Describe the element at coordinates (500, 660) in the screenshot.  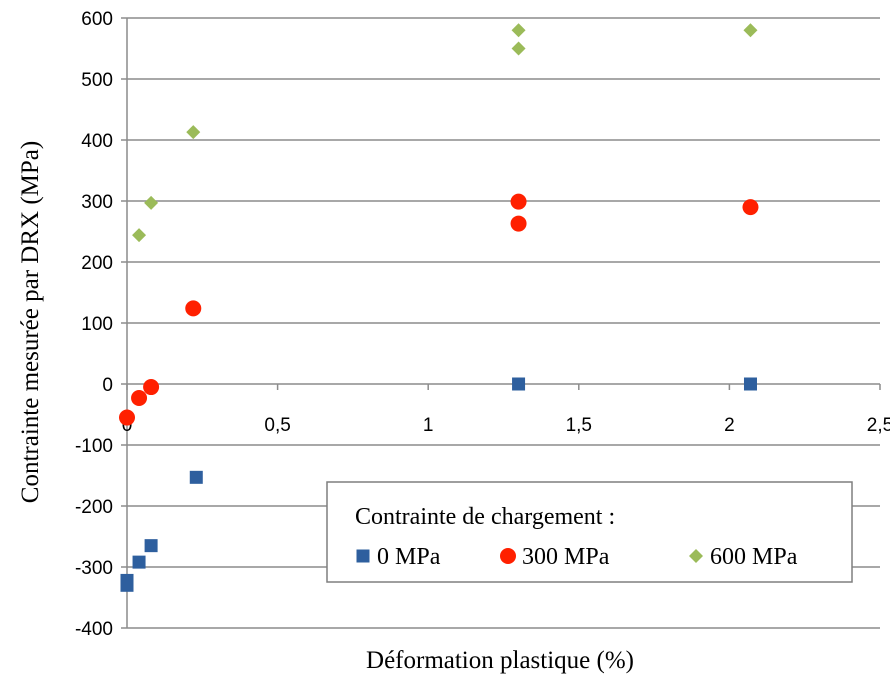
I see `x-axis-label: Déformation plastique (%)` at that location.